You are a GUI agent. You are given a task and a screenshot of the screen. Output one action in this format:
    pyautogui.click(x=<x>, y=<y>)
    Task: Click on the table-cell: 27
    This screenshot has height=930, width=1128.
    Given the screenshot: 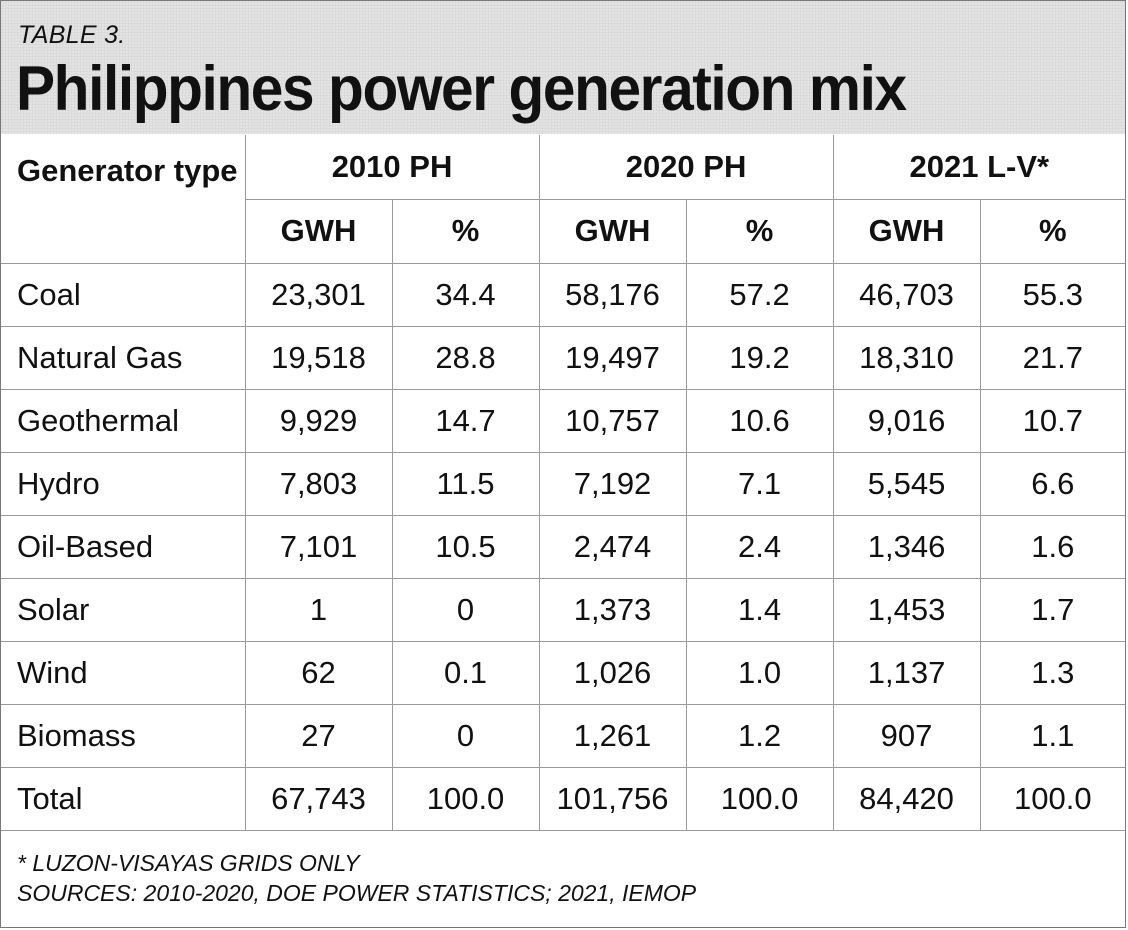 What is the action you would take?
    pyautogui.click(x=318, y=735)
    